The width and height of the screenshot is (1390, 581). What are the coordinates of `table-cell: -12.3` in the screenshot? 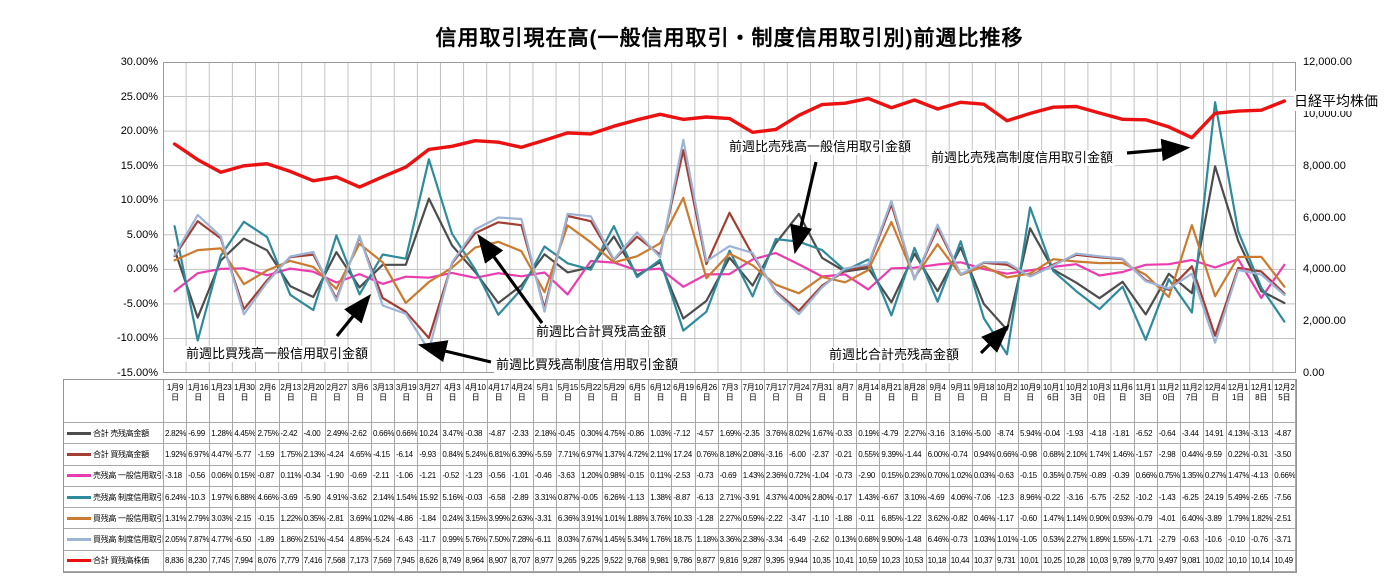 It's located at (1007, 497).